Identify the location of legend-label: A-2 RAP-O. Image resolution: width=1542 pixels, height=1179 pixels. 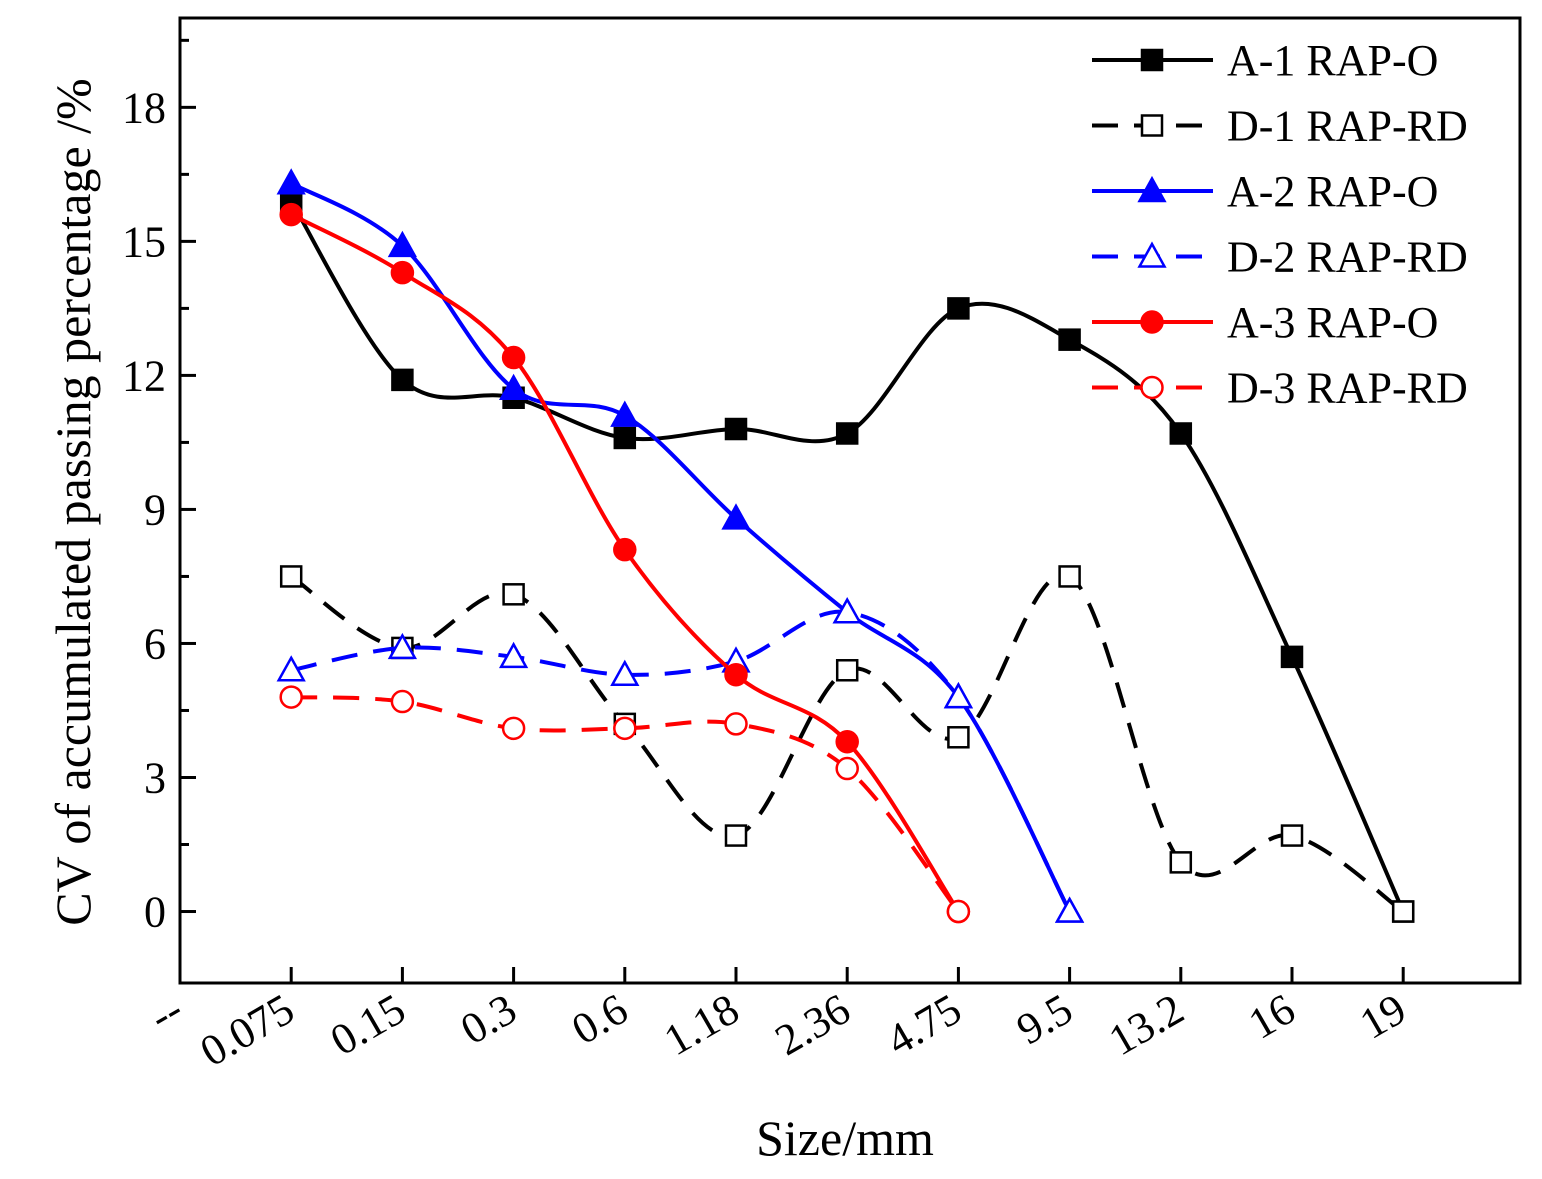
(1332, 191).